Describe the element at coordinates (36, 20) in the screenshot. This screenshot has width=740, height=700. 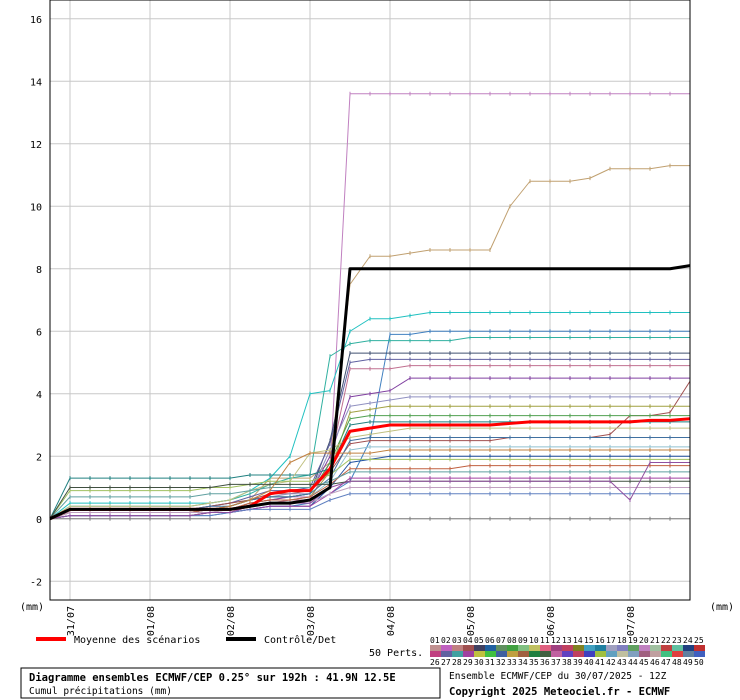
I see `y-tick-label: 16` at that location.